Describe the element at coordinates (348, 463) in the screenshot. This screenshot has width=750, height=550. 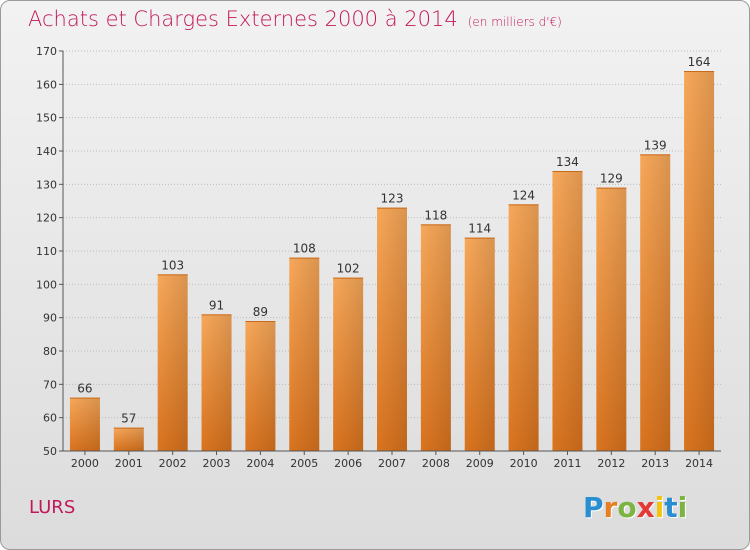
I see `x-tick-label: 2006` at that location.